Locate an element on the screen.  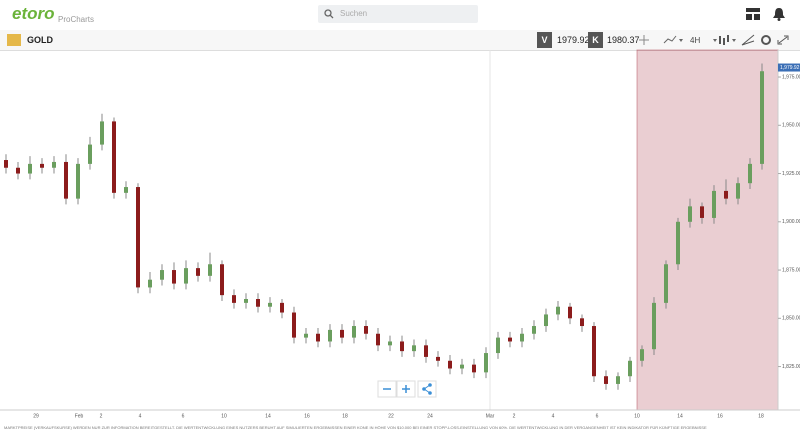
timeframe: 4H is located at coordinates (695, 40).